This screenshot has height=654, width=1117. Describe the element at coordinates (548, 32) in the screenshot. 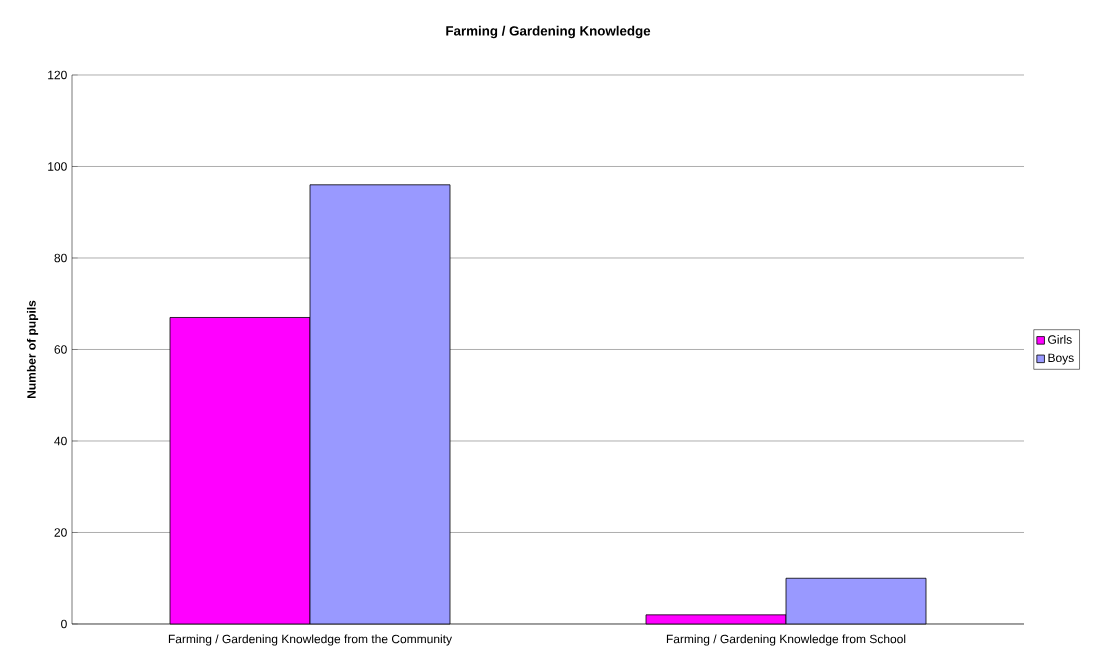

I see `chart-title: Farming / Gardening Knowledge` at that location.